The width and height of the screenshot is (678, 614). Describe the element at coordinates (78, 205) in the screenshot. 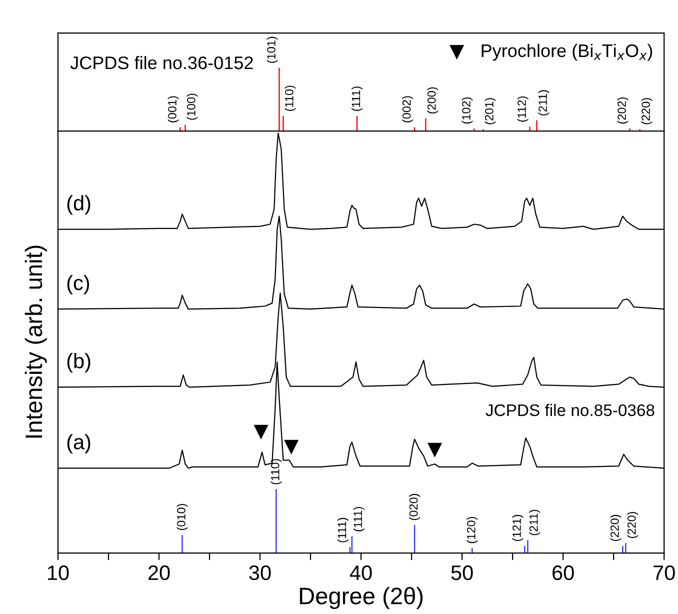

I see `series-label: (d)` at that location.